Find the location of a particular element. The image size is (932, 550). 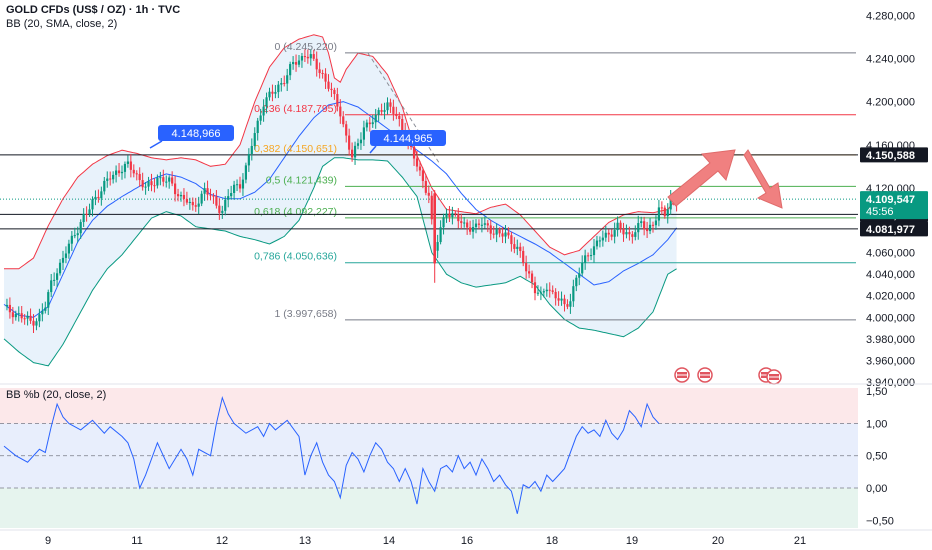

price-callout: 4.144,965 is located at coordinates (407, 142).